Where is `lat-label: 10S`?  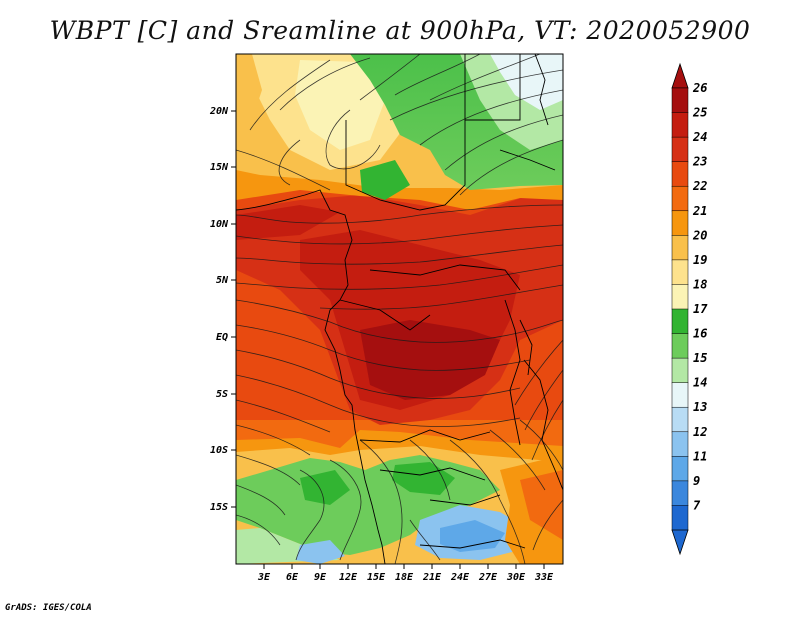 lat-label: 10S is located at coordinates (219, 450).